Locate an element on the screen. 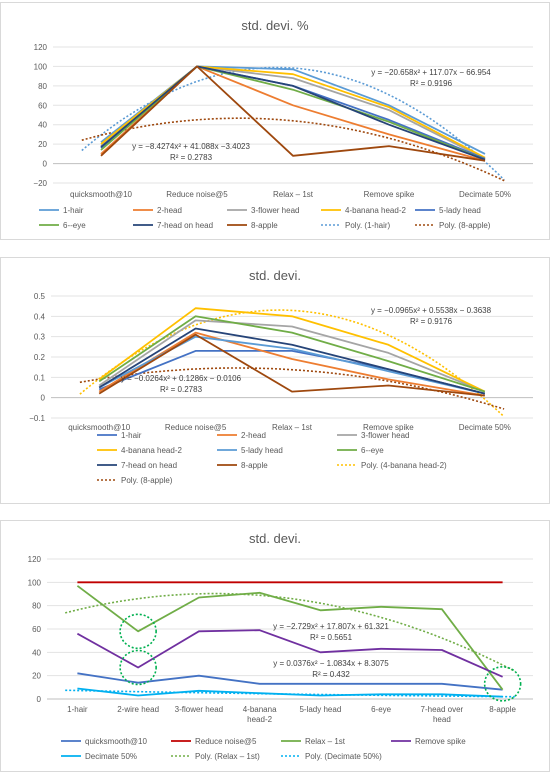  trendline-r2: R² = 0.9196 is located at coordinates (431, 83).